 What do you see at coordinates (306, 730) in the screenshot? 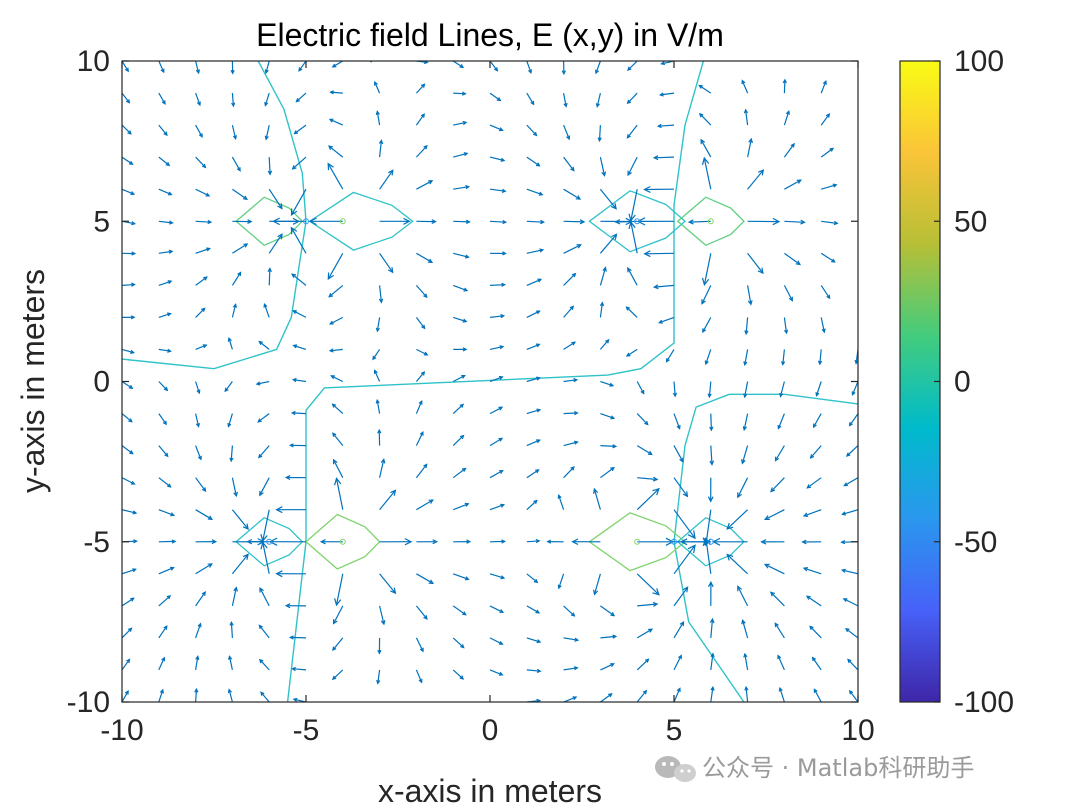
I see `x-tick-label: -5` at bounding box center [306, 730].